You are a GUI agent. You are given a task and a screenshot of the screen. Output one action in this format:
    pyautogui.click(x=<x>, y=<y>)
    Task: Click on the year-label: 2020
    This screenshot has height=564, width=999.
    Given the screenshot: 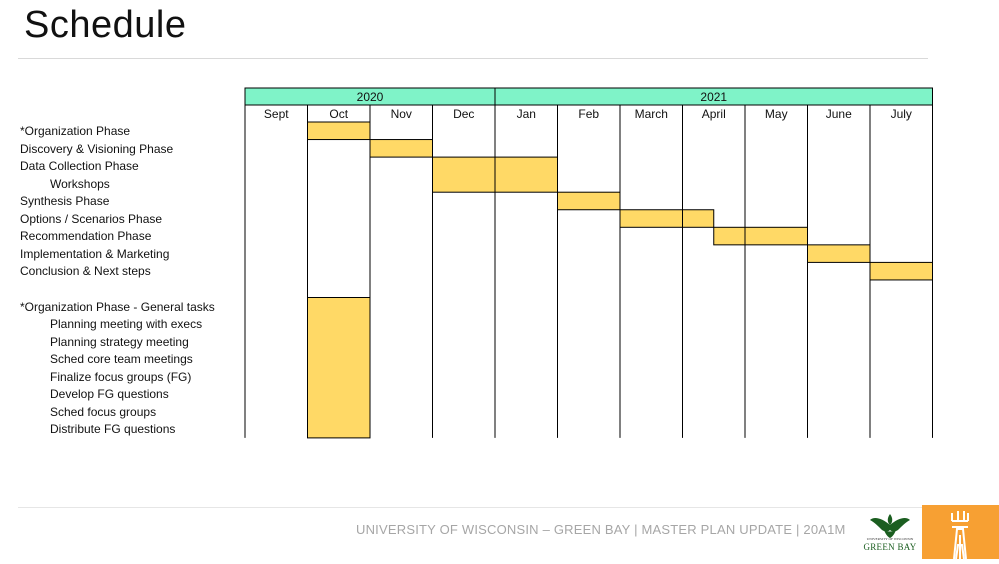 What is the action you would take?
    pyautogui.click(x=370, y=97)
    